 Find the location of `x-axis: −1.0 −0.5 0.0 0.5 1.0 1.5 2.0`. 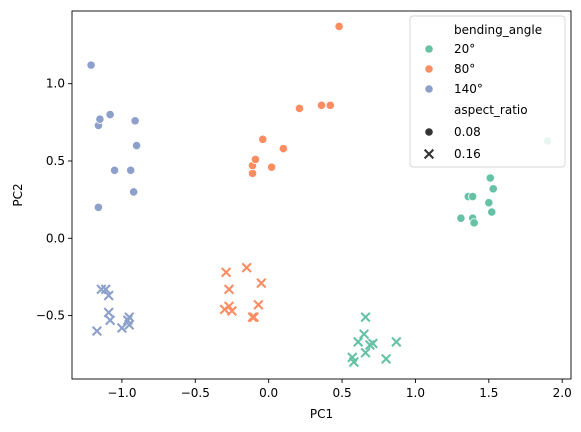

x-axis: −1.0 −0.5 0.0 0.5 1.0 1.5 2.0 is located at coordinates (339, 389).